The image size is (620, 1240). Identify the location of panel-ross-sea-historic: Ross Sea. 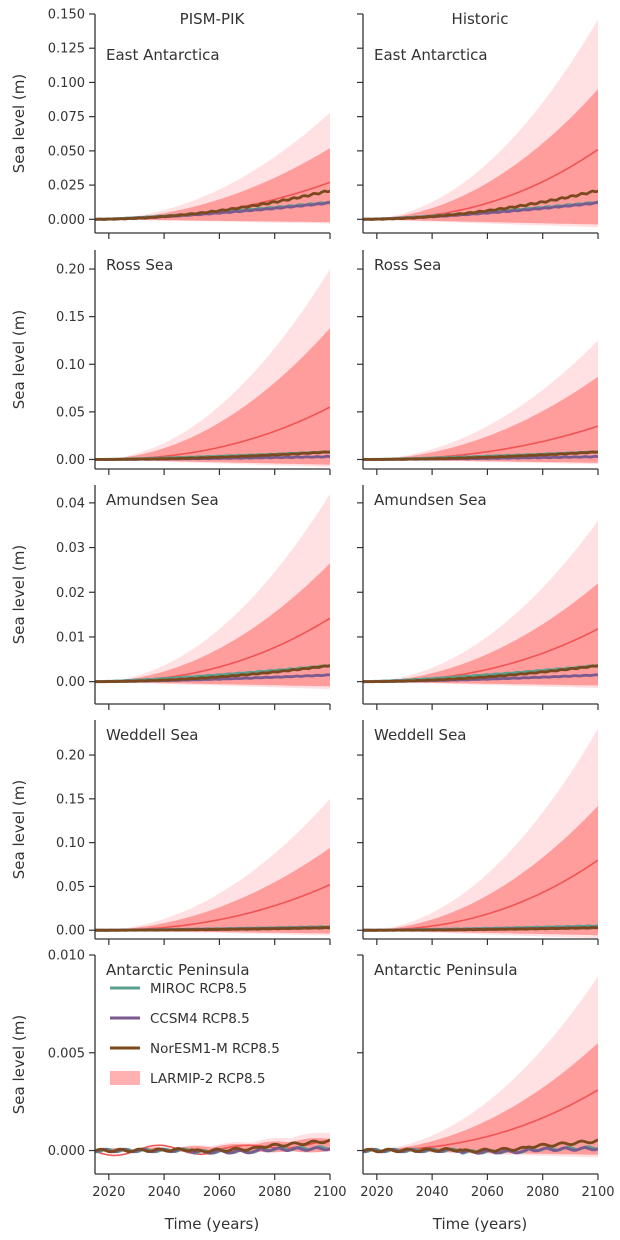
(478, 362).